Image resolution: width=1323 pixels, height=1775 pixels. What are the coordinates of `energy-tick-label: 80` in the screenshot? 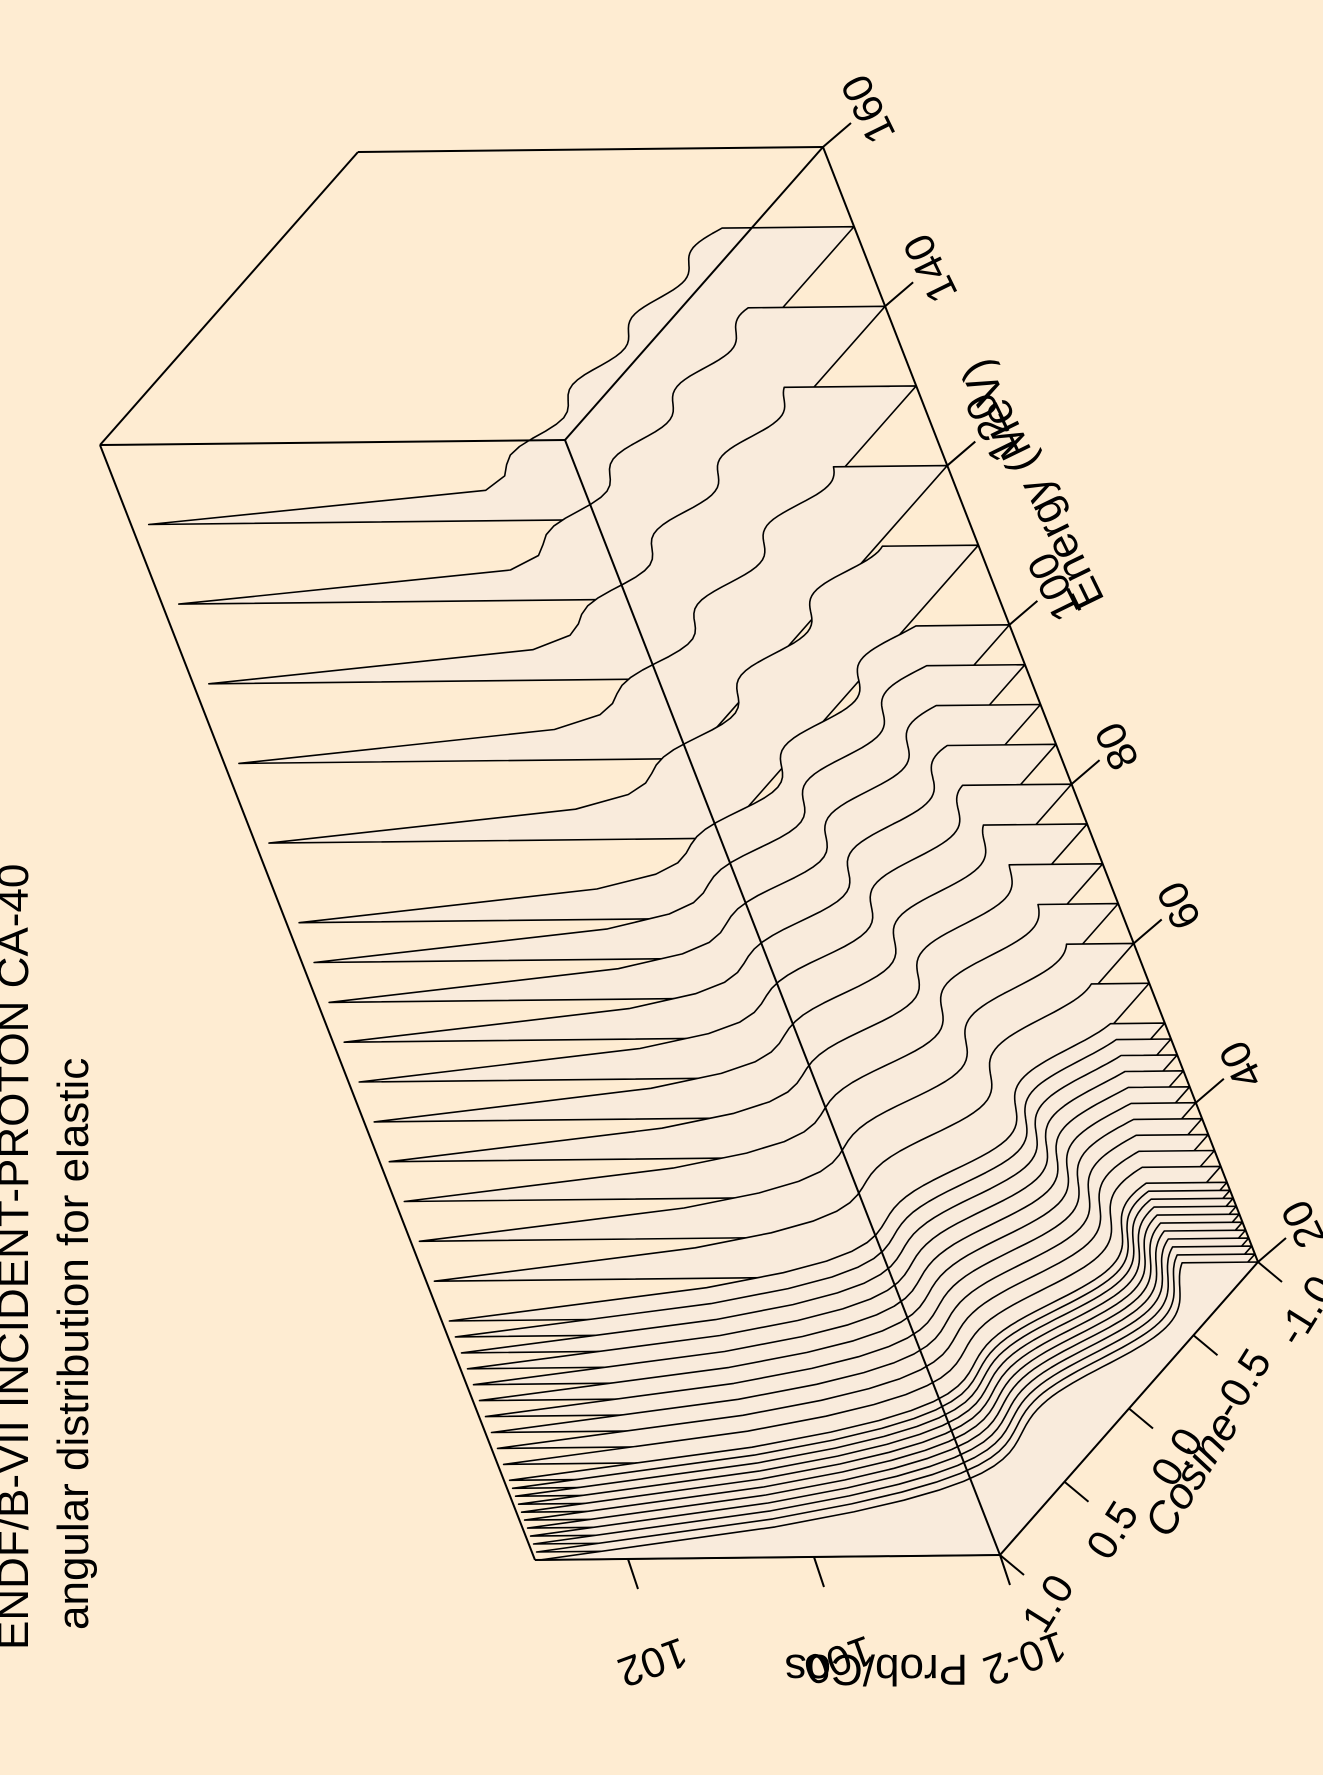 It's located at (1116, 746).